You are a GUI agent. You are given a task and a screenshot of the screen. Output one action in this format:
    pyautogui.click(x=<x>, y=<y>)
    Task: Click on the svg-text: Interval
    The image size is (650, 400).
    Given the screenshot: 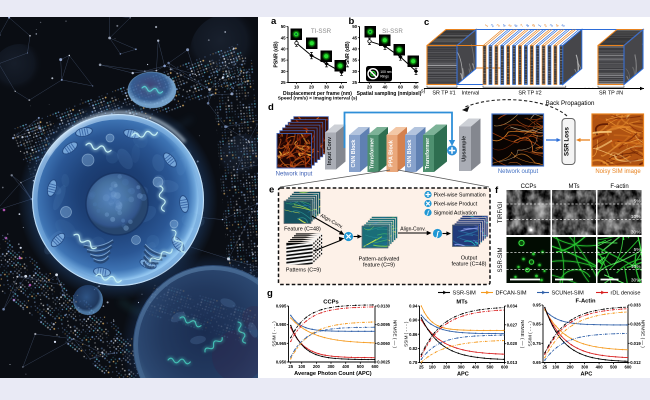 What is the action you would take?
    pyautogui.click(x=471, y=94)
    